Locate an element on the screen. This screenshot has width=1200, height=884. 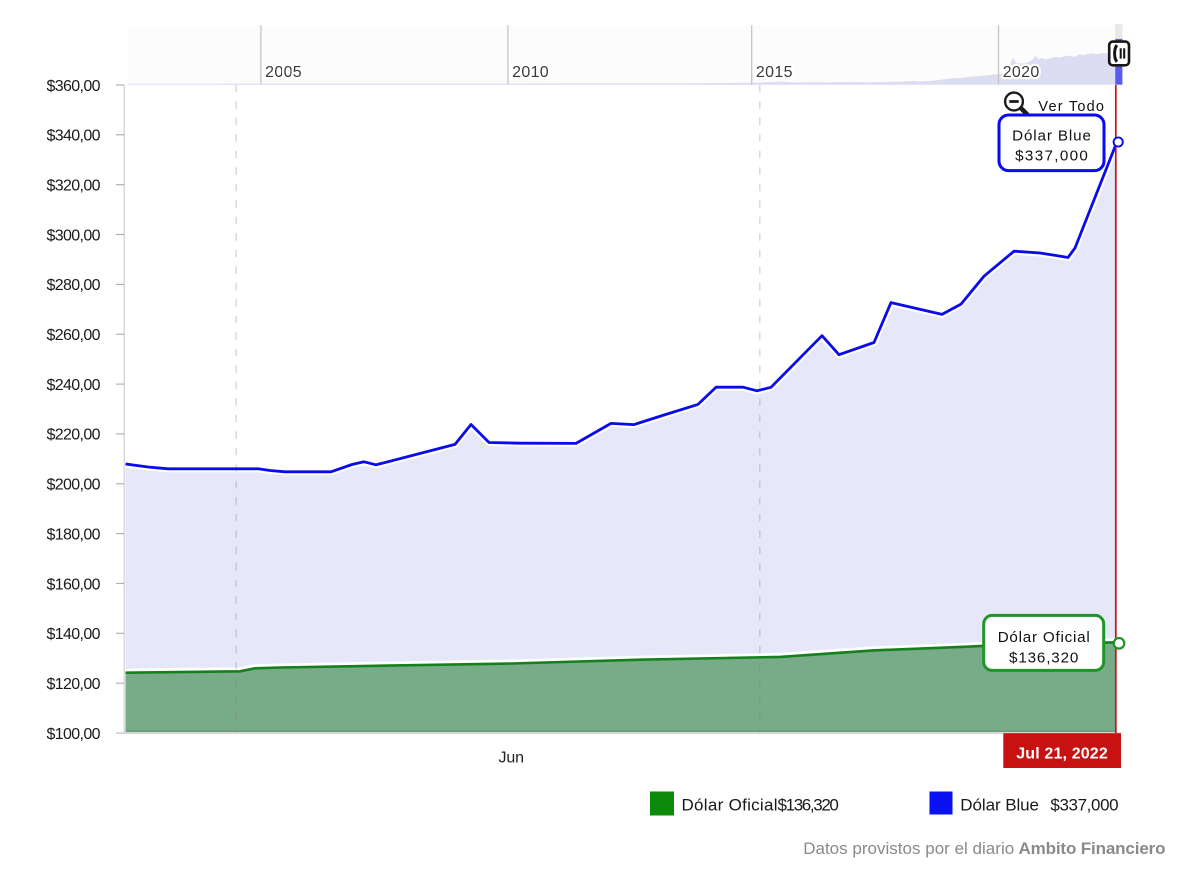
svg-text: Jul 21, 2022 is located at coordinates (1062, 754).